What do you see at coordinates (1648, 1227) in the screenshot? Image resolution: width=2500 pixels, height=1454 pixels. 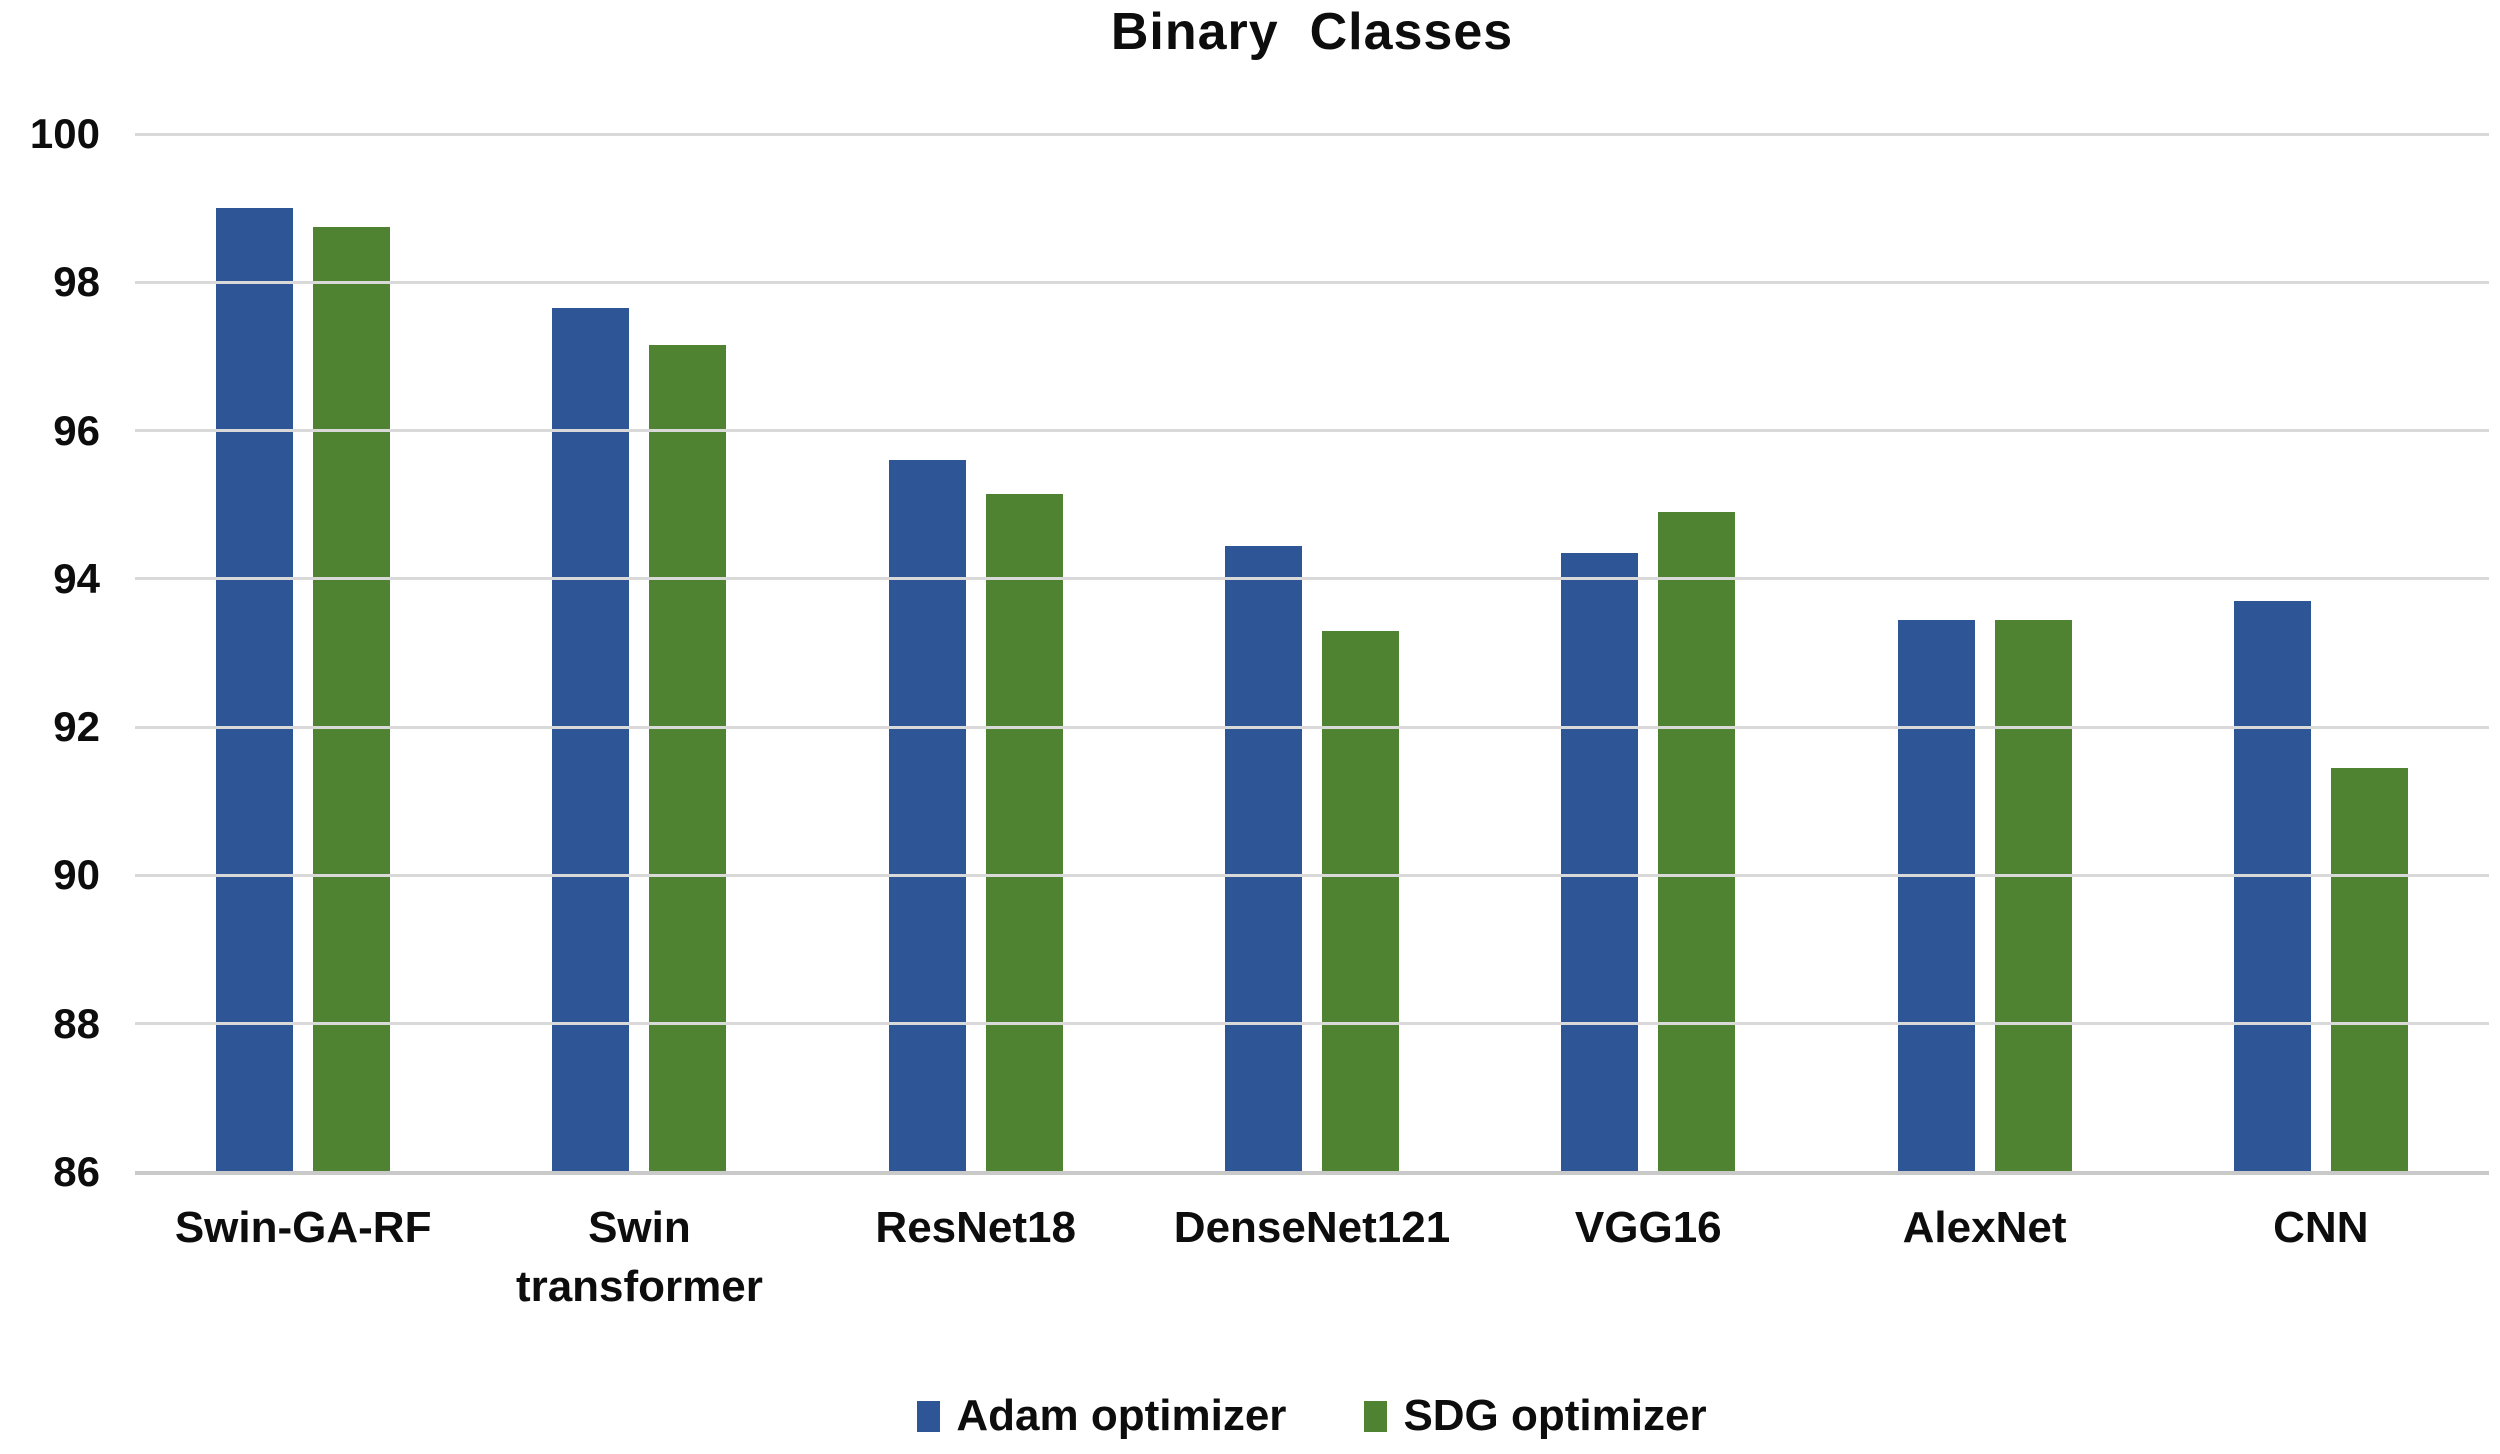 I see `category-label: VGG16` at bounding box center [1648, 1227].